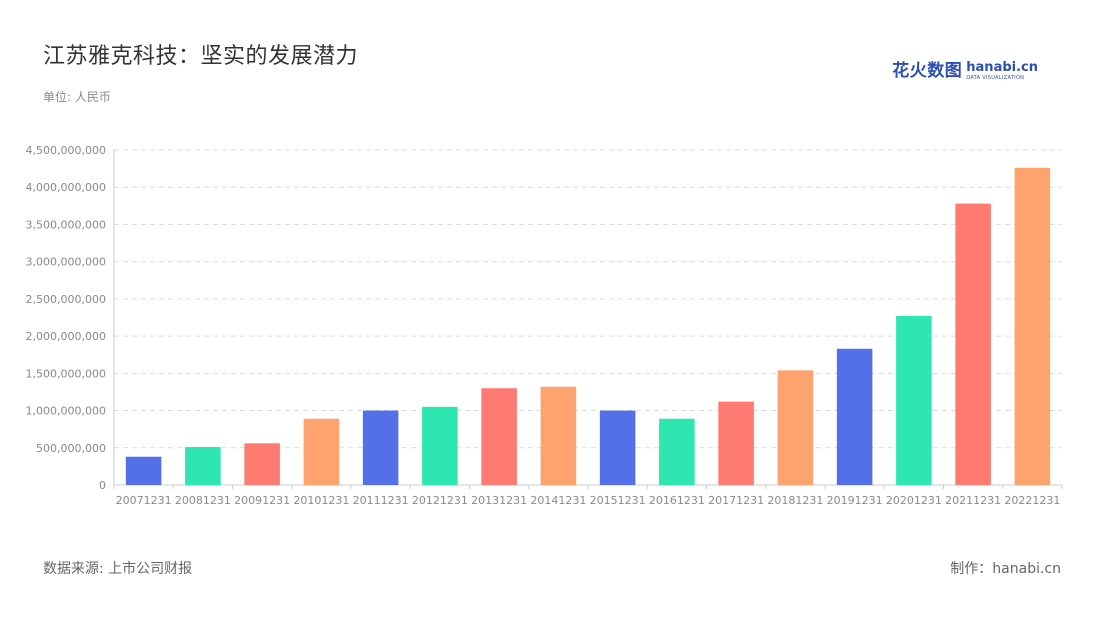 The width and height of the screenshot is (1100, 620). Describe the element at coordinates (499, 500) in the screenshot. I see `x-tick-label: 20131231` at that location.